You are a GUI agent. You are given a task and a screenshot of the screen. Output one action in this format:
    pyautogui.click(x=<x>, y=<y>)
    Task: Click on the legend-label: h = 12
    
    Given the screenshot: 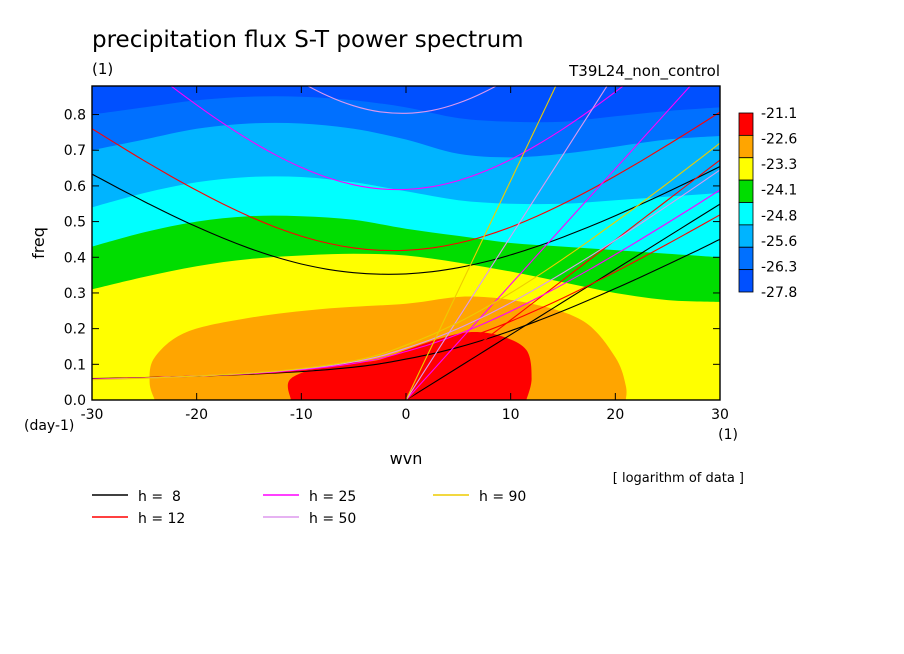 What is the action you would take?
    pyautogui.click(x=161, y=519)
    